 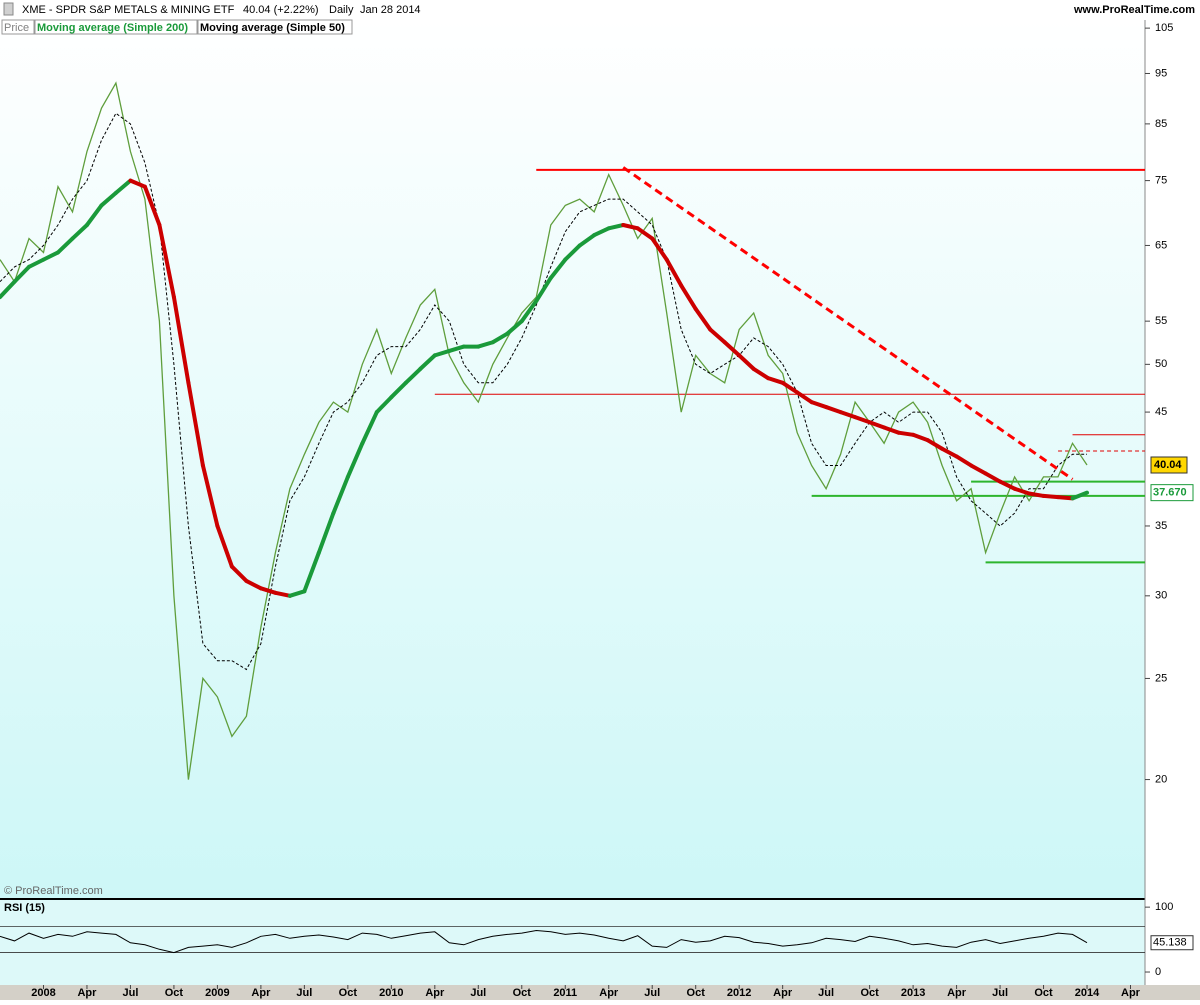 I want to click on ma200-tag-label: 37.670, so click(x=1170, y=493).